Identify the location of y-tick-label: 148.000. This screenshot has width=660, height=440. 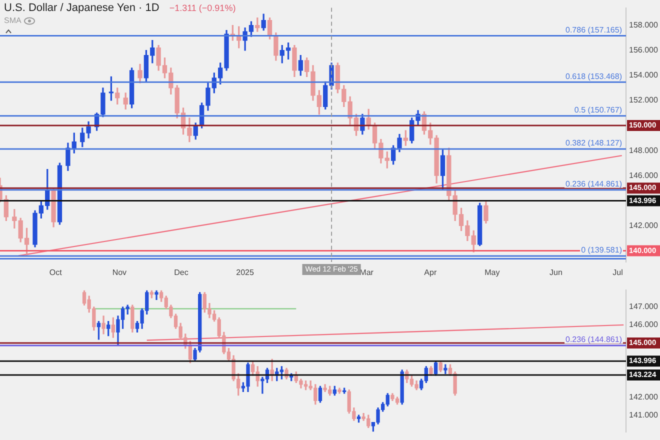
(643, 150).